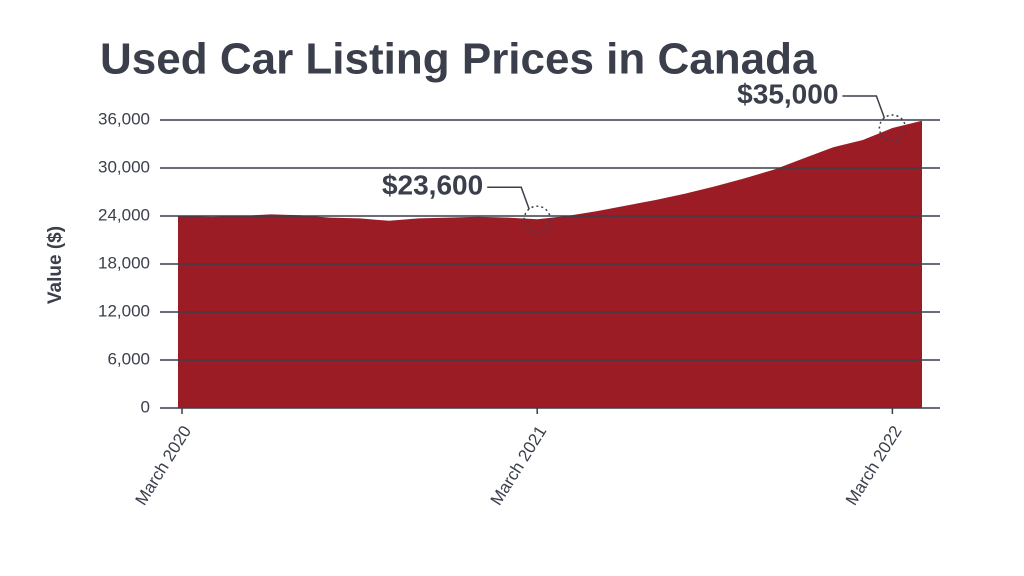  I want to click on value-label: $35,000, so click(787, 93).